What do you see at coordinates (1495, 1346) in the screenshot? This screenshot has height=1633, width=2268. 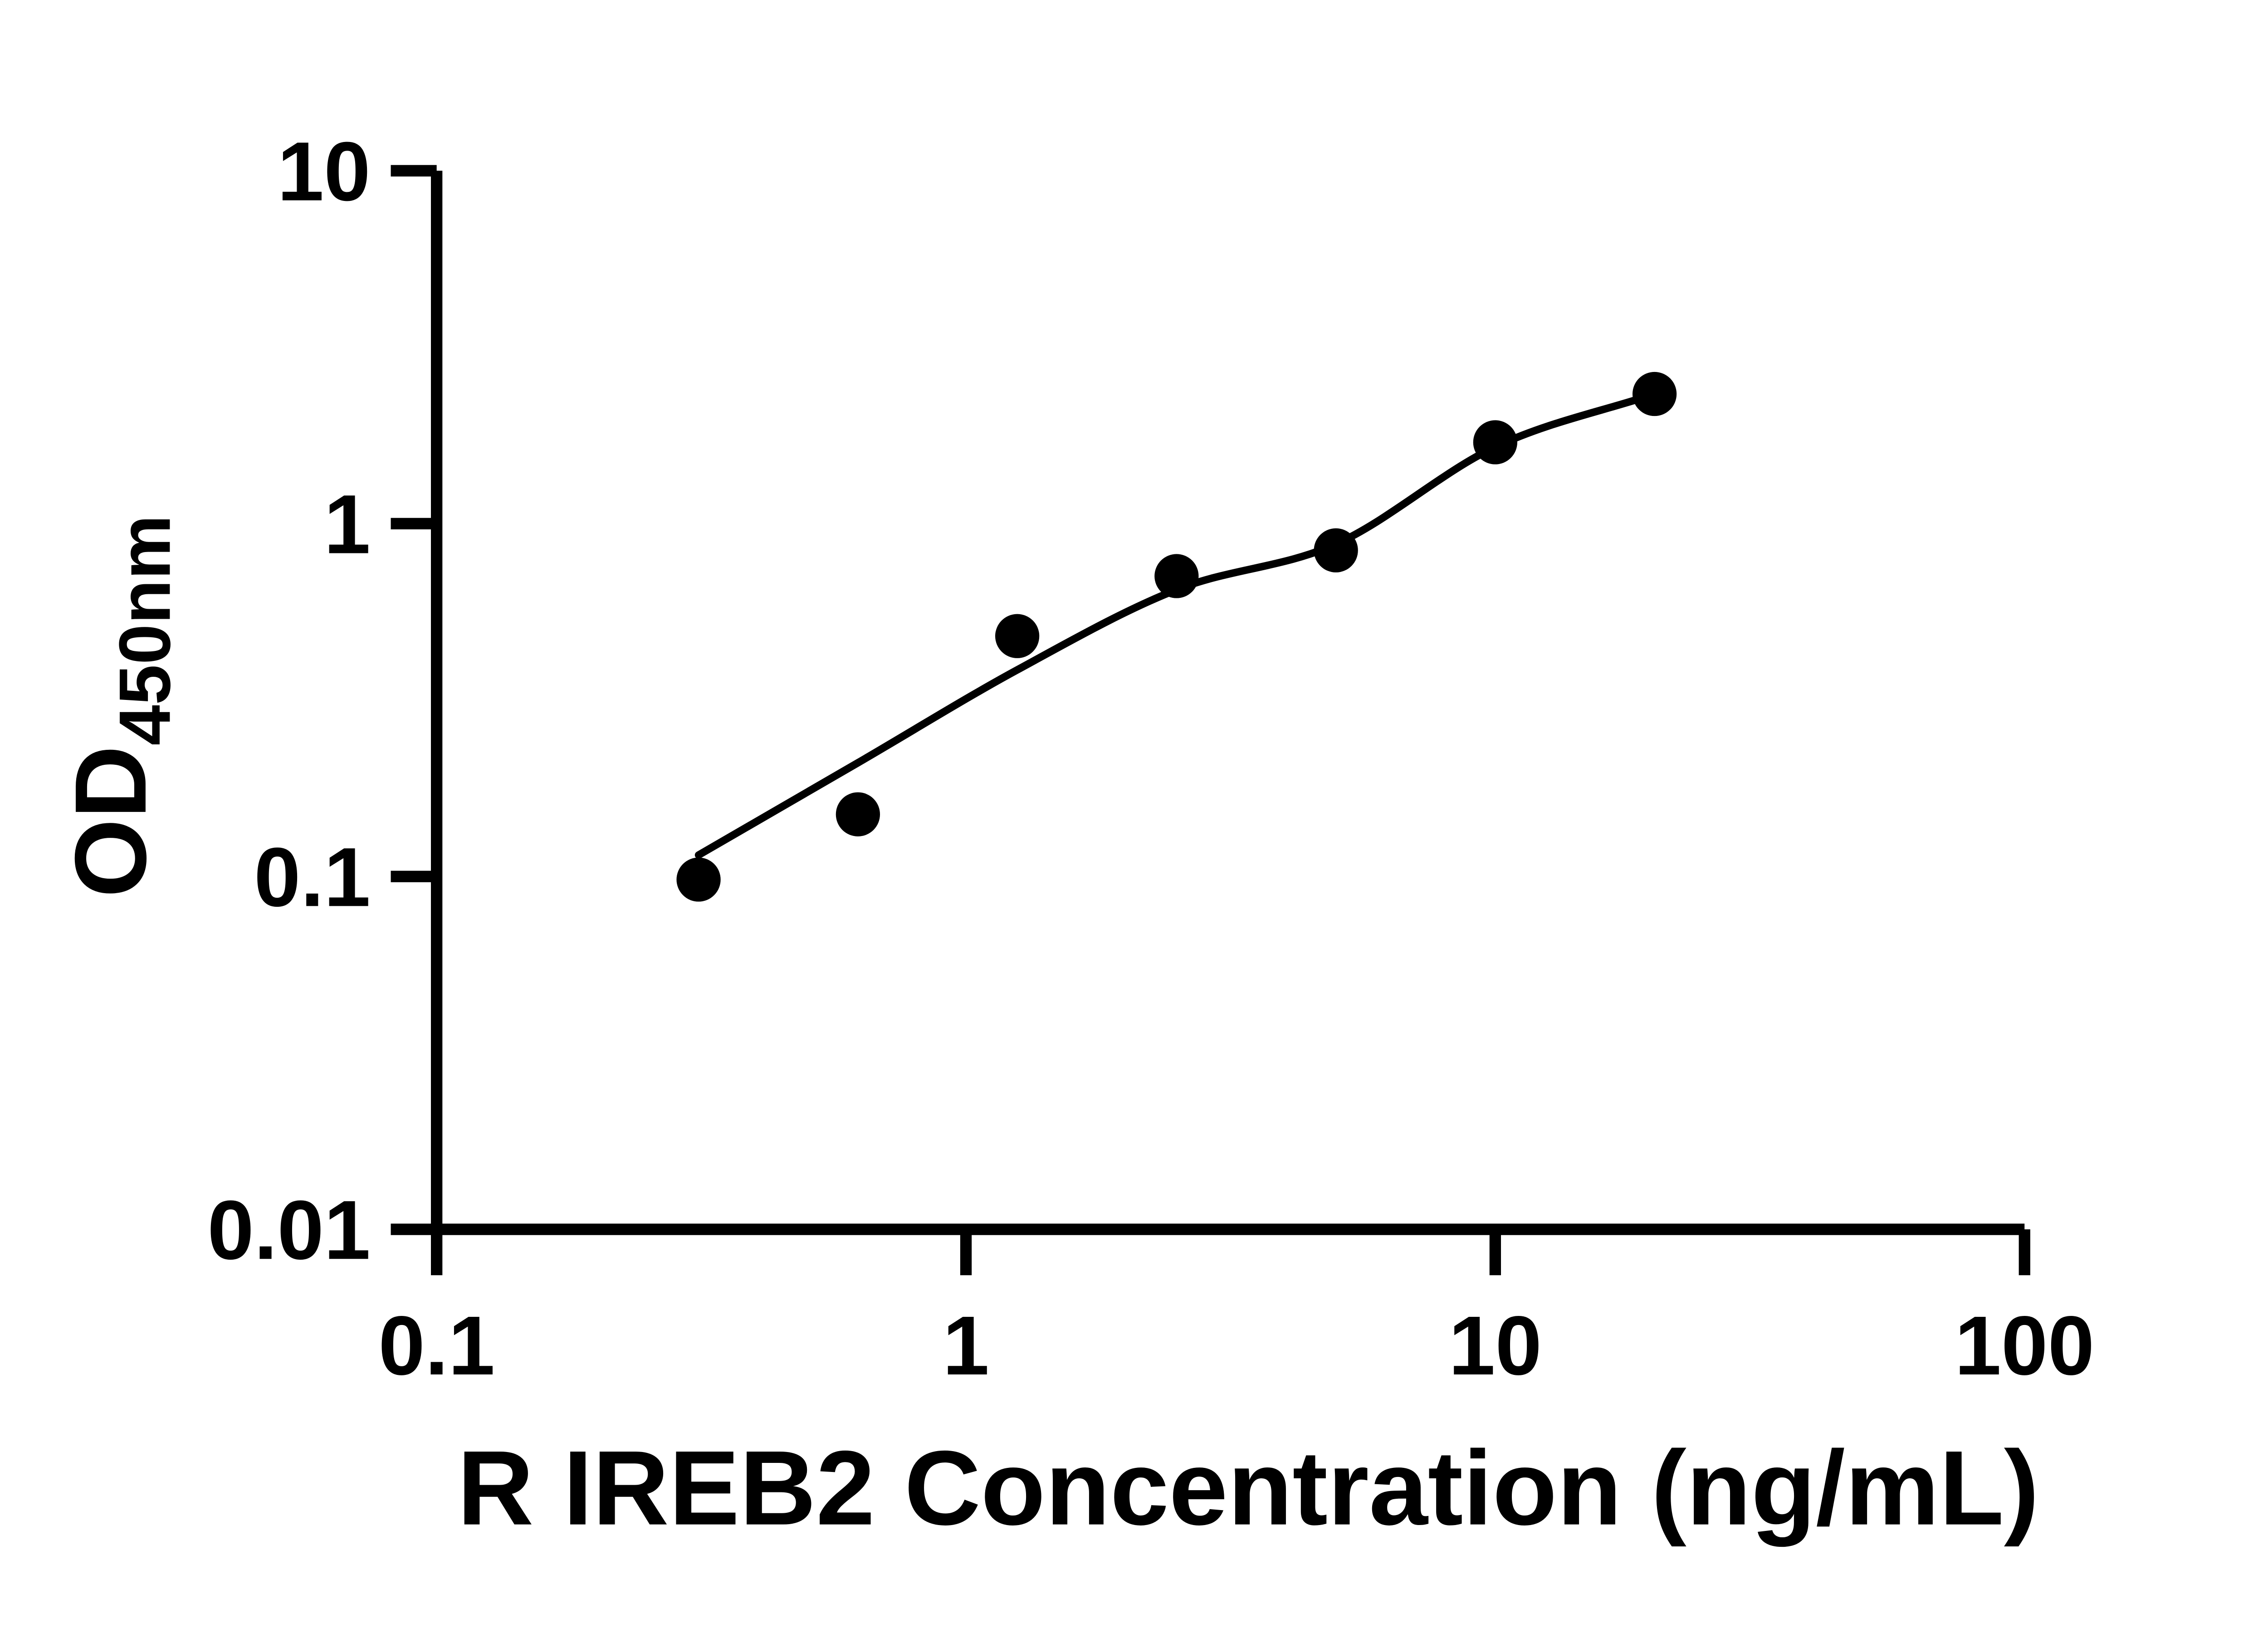 I see `x-tick-label: 10` at bounding box center [1495, 1346].